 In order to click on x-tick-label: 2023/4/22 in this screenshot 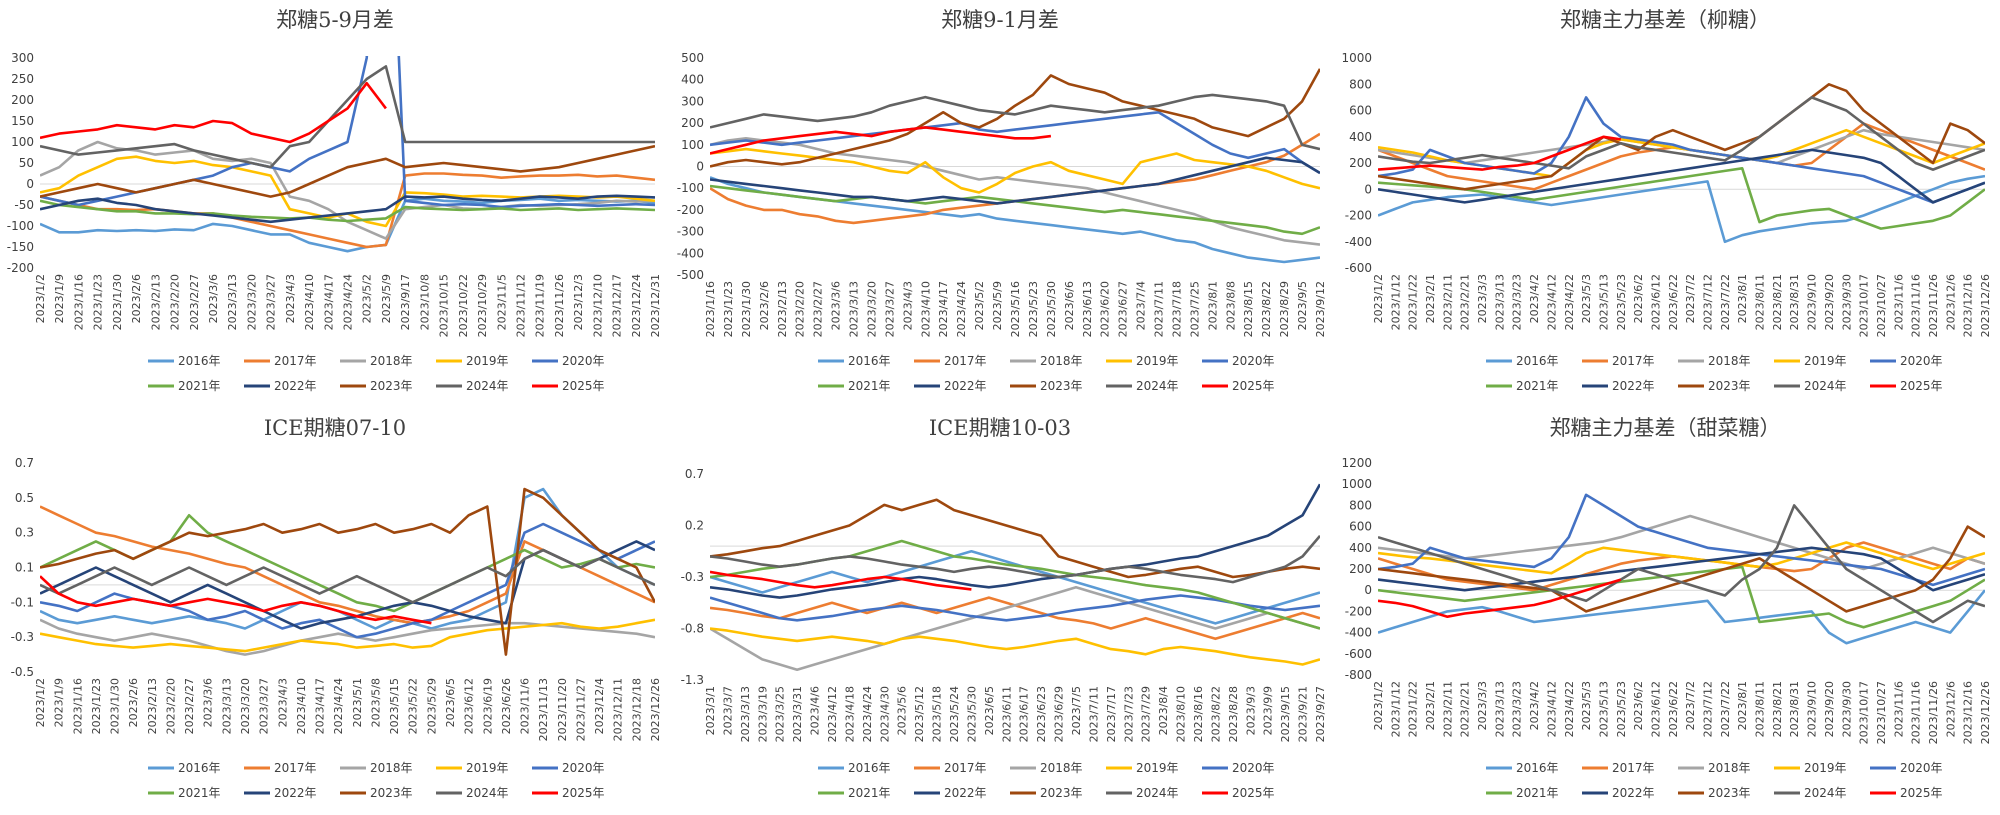, I will do `click(1569, 302)`.